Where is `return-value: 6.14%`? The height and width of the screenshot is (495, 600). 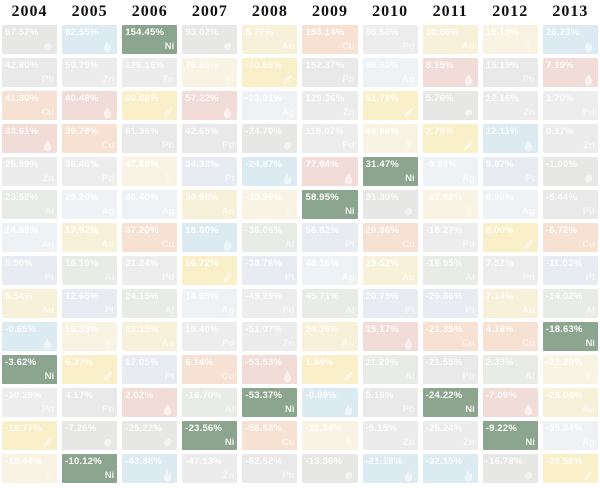
return-value: 6.14% is located at coordinates (199, 362).